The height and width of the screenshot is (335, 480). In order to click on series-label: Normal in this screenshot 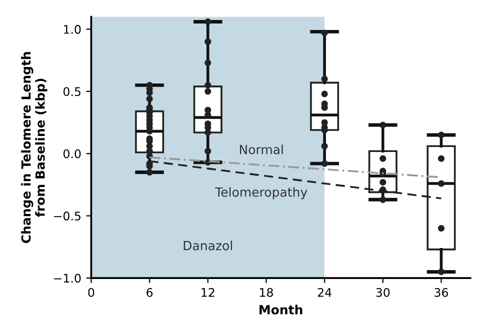, I will do `click(261, 149)`.